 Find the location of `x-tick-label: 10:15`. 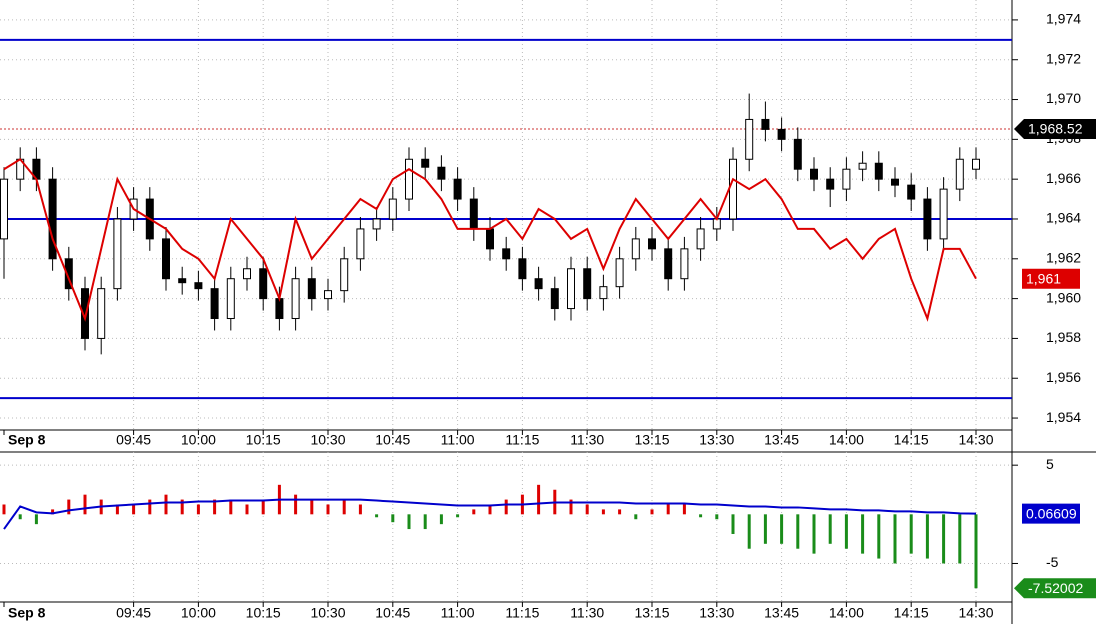

x-tick-label: 10:15 is located at coordinates (263, 440).